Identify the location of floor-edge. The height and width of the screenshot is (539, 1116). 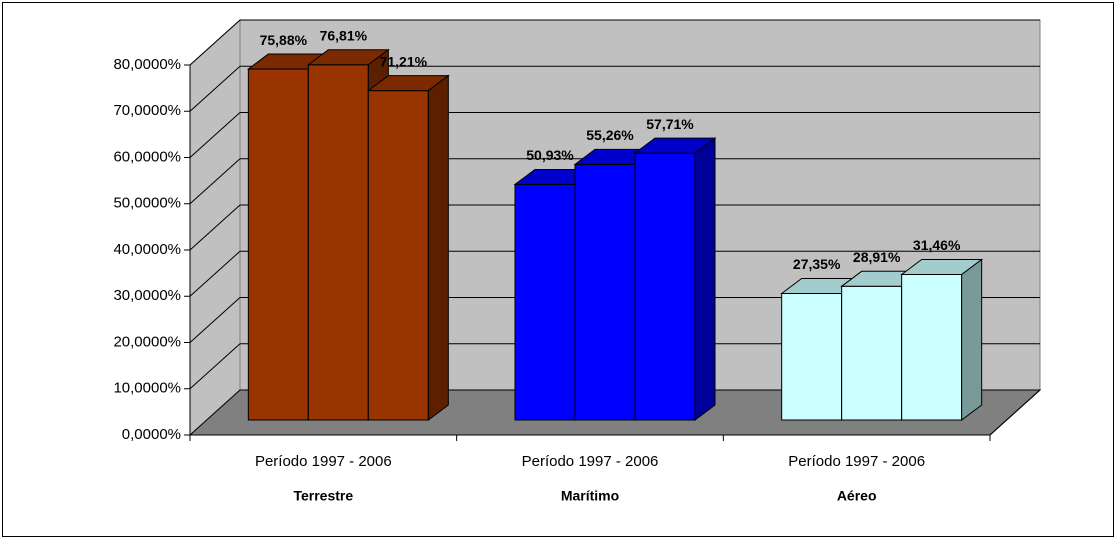
(1015, 412).